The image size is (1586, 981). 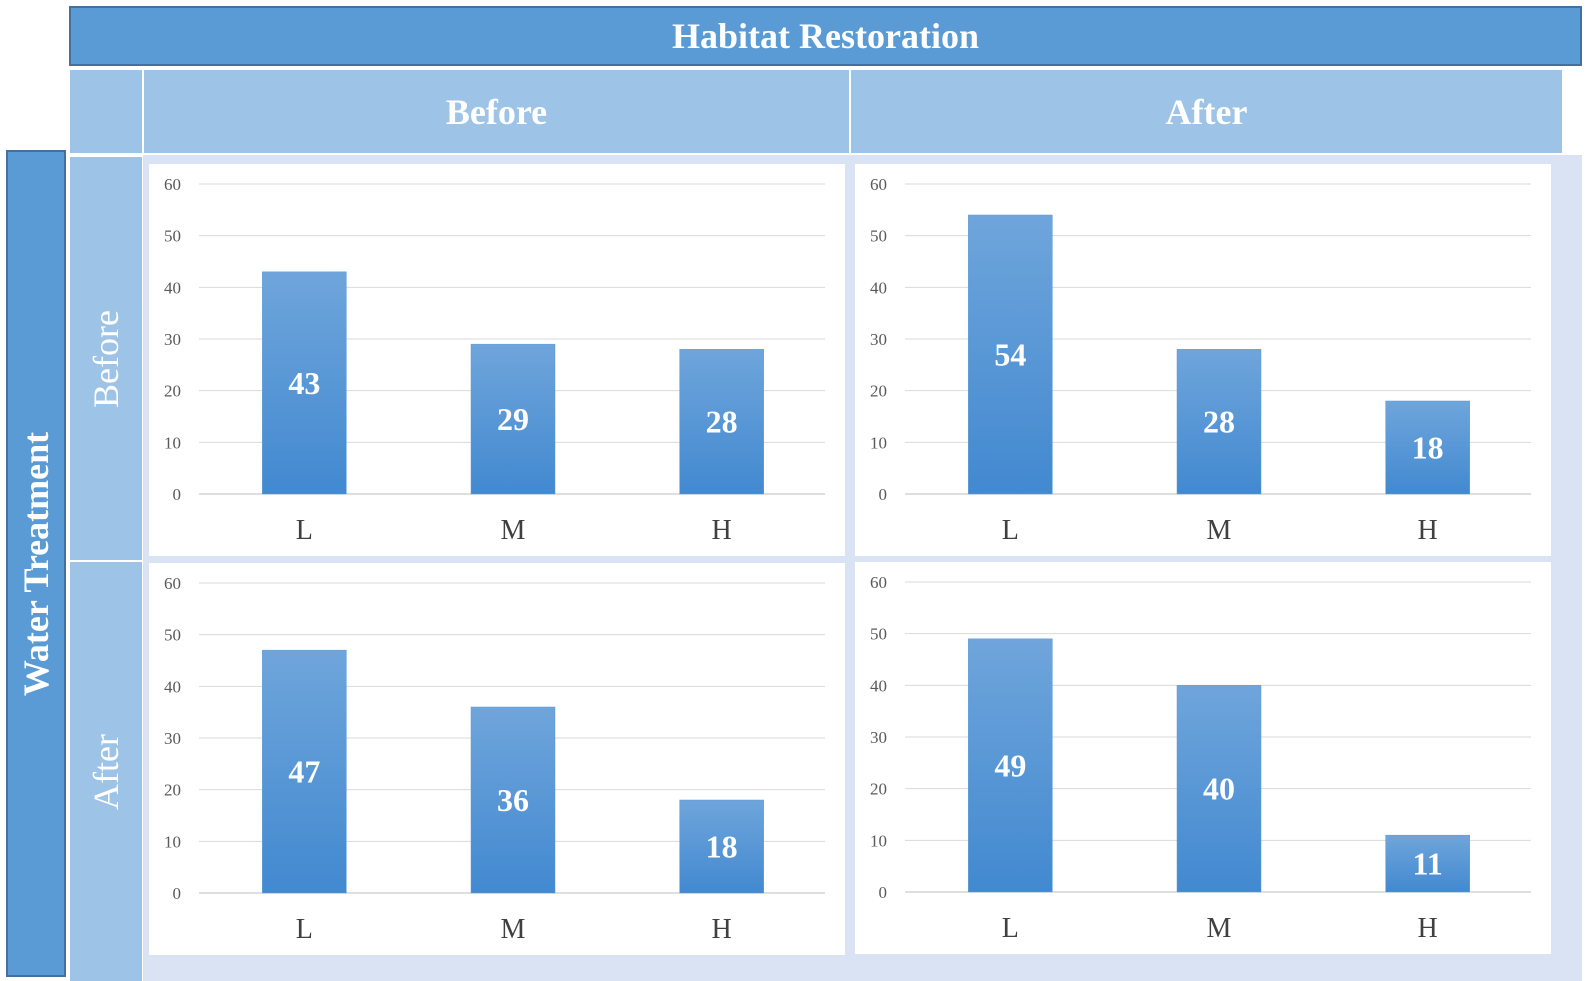 I want to click on row-factor-header: Water Treatment, so click(x=36, y=563).